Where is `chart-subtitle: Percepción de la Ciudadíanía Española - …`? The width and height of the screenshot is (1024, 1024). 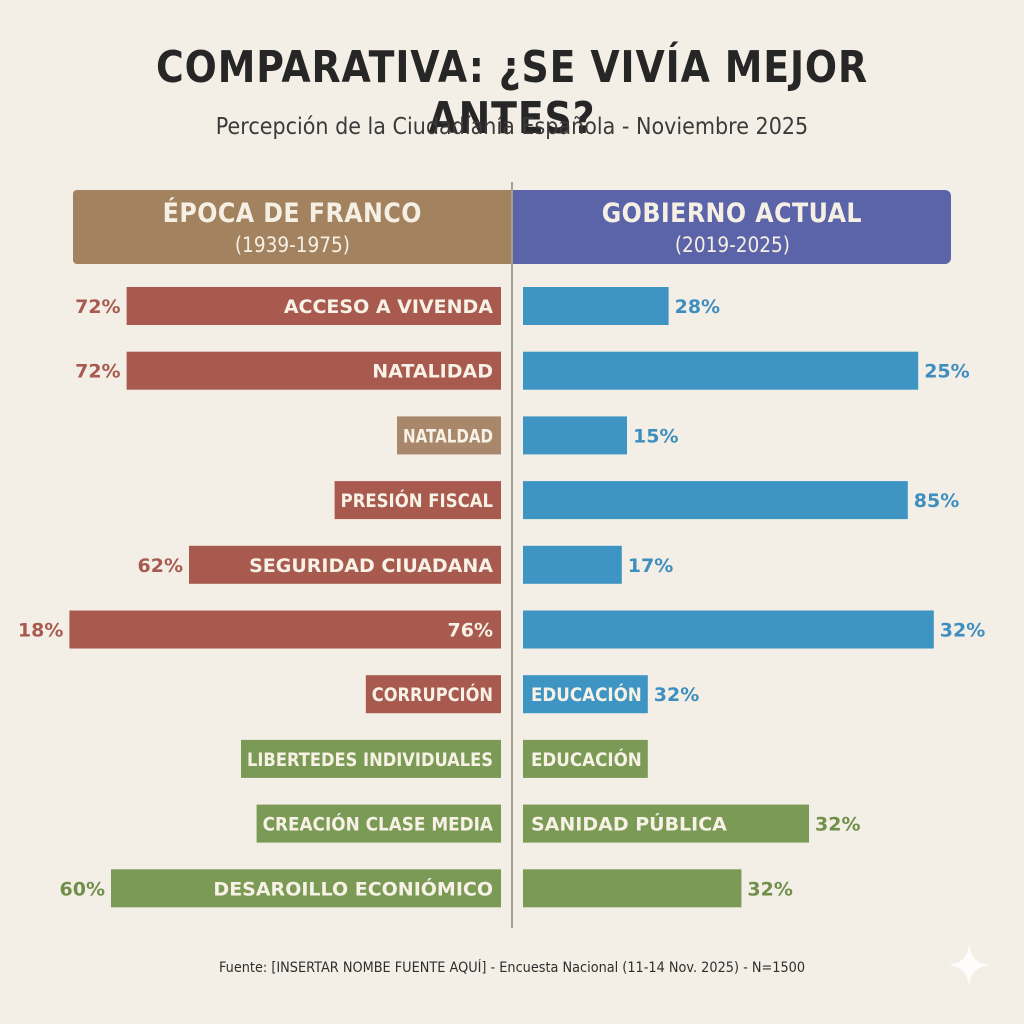
chart-subtitle: Percepción de la Ciudadíanía Española - … is located at coordinates (512, 127).